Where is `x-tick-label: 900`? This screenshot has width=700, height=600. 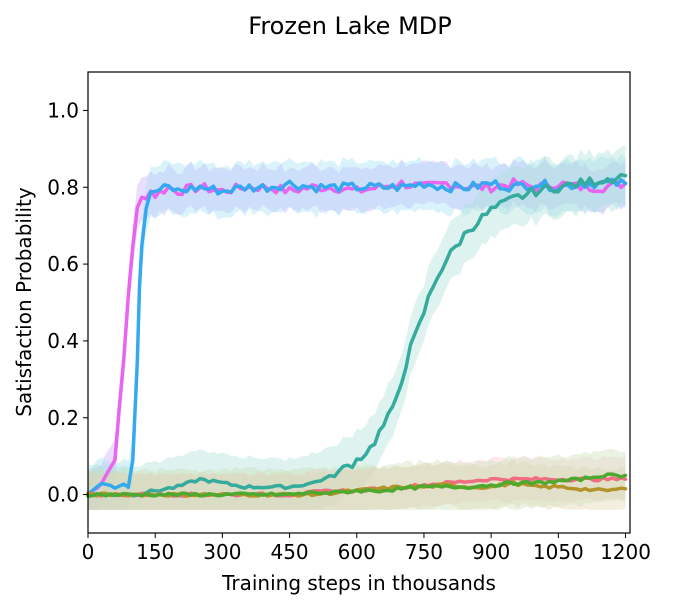
x-tick-label: 900 is located at coordinates (491, 552).